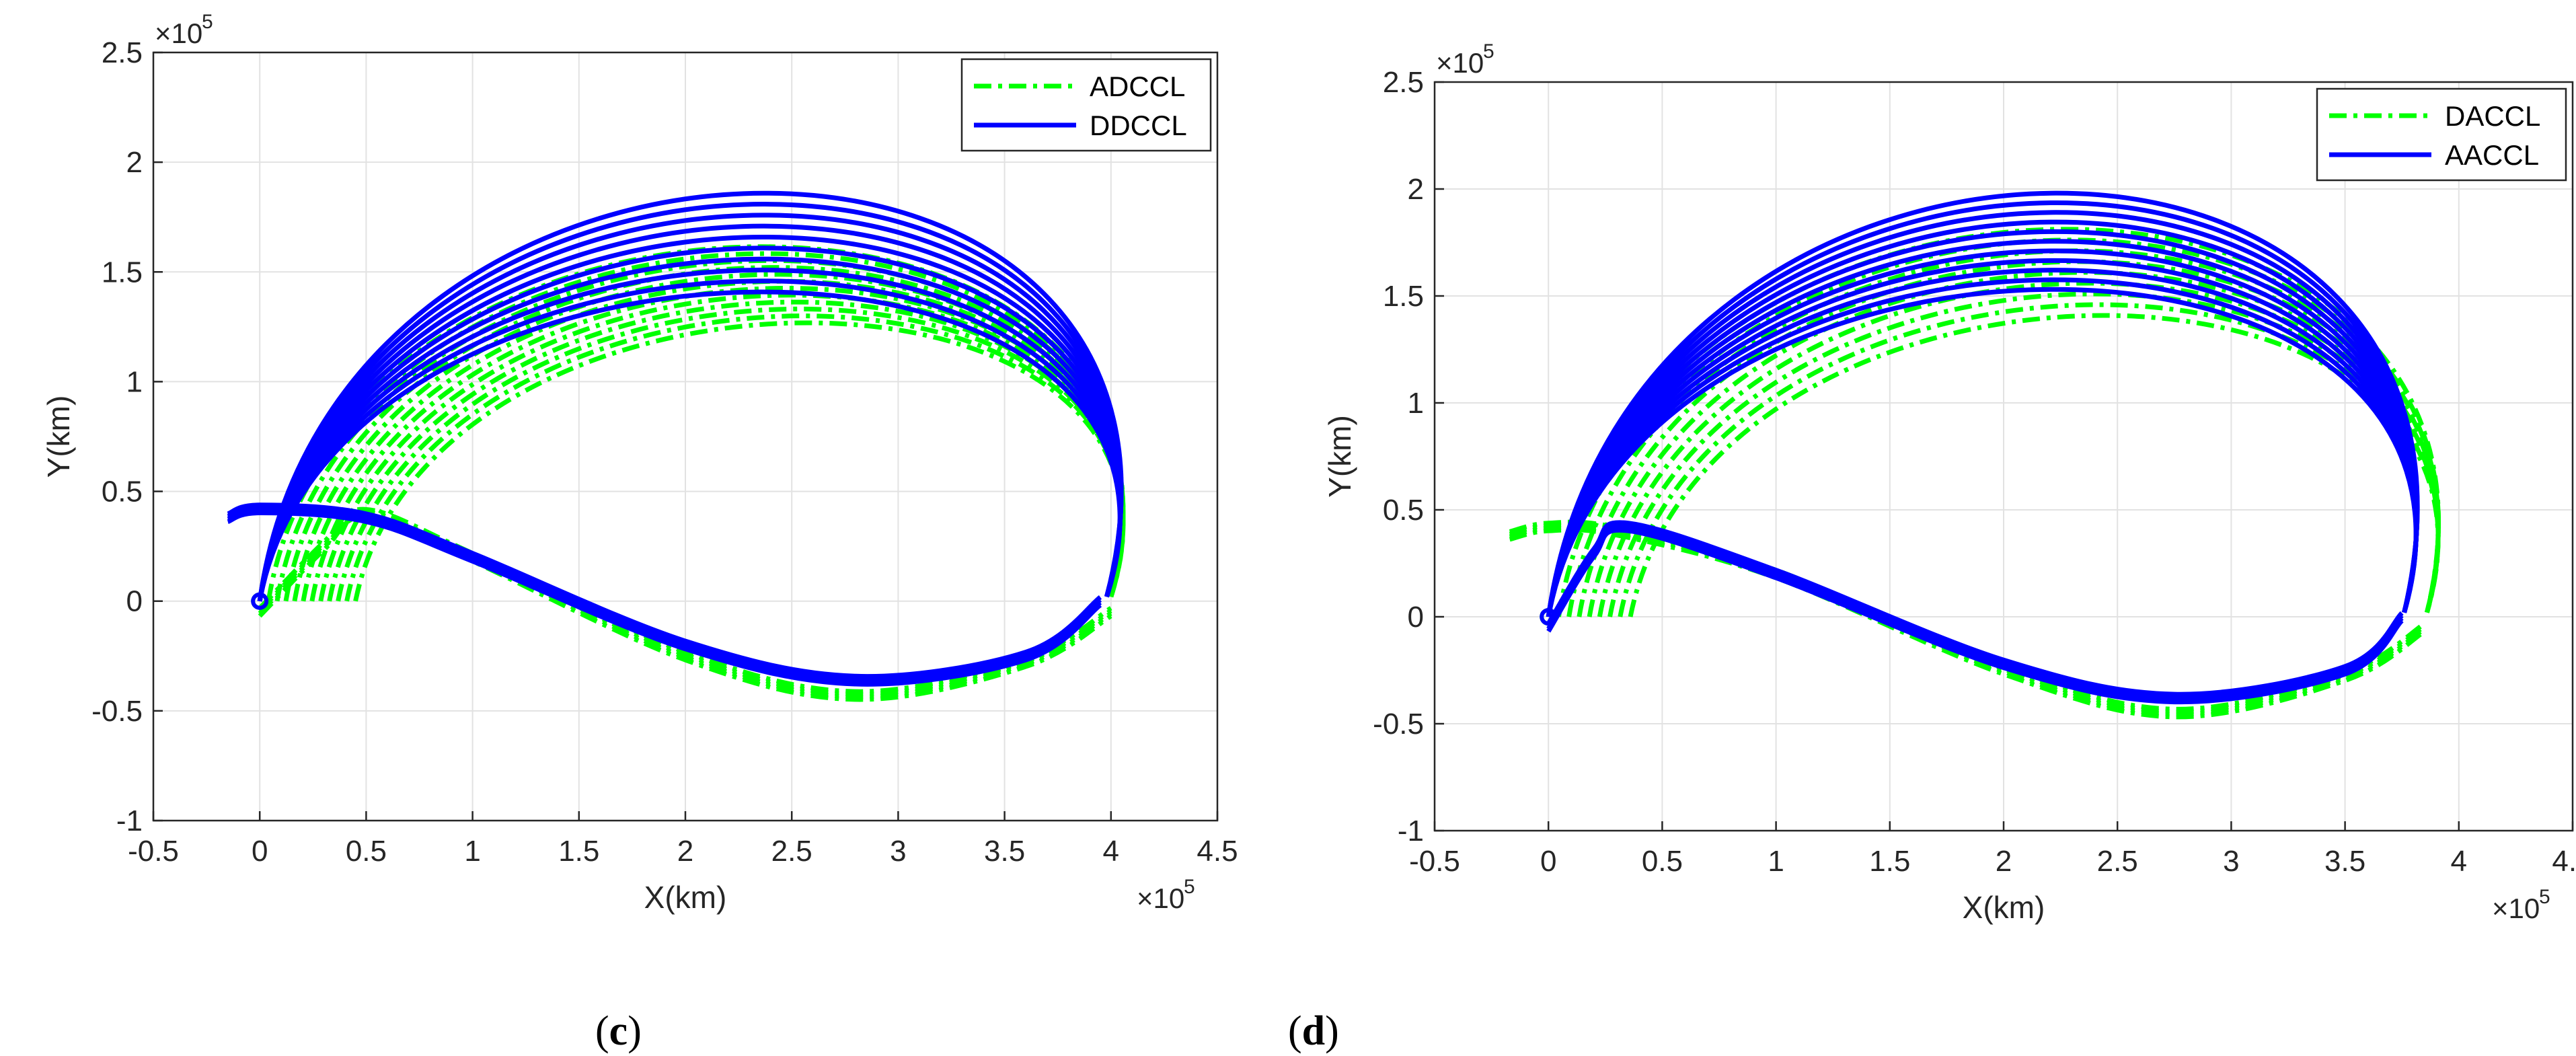  I want to click on x-exponent-label-d: ×10, so click(2516, 908).